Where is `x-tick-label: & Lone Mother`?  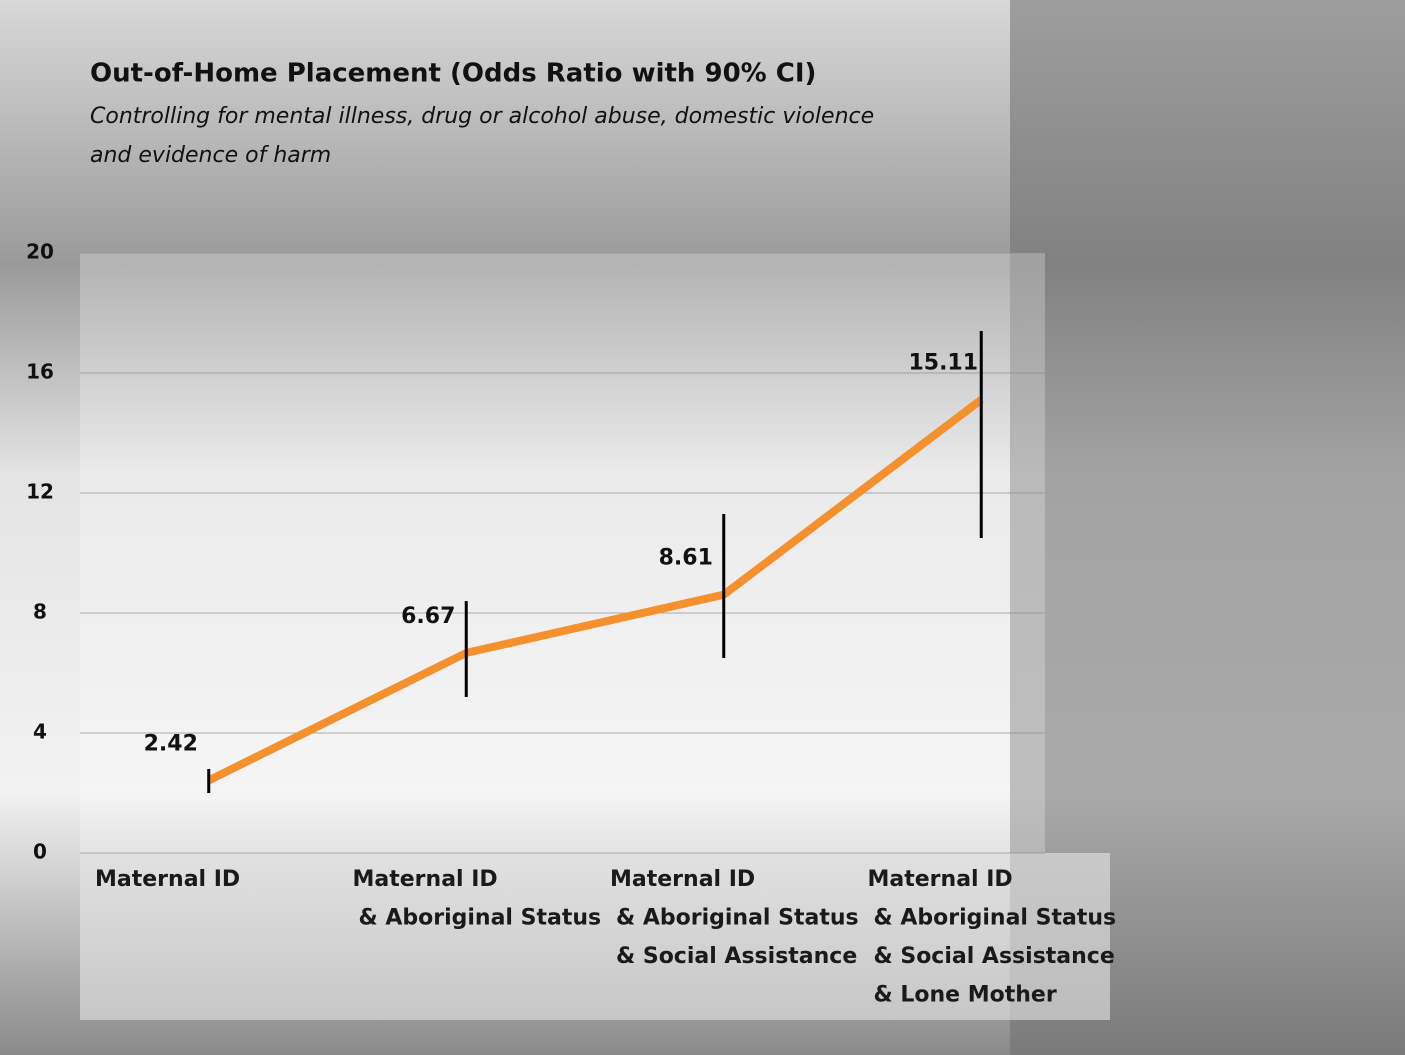 x-tick-label: & Lone Mother is located at coordinates (965, 995).